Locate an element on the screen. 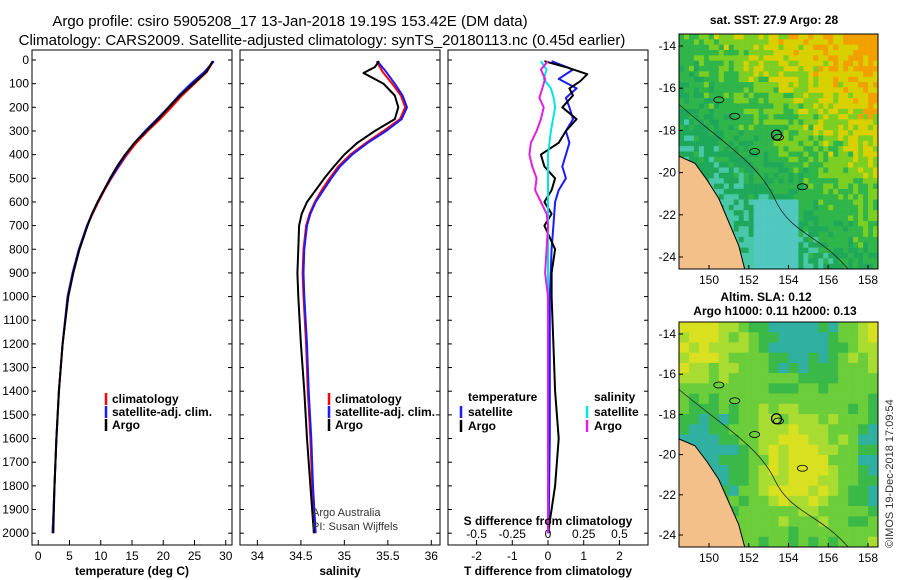 The image size is (900, 580). depth-tick-label: 1800 is located at coordinates (15, 486).